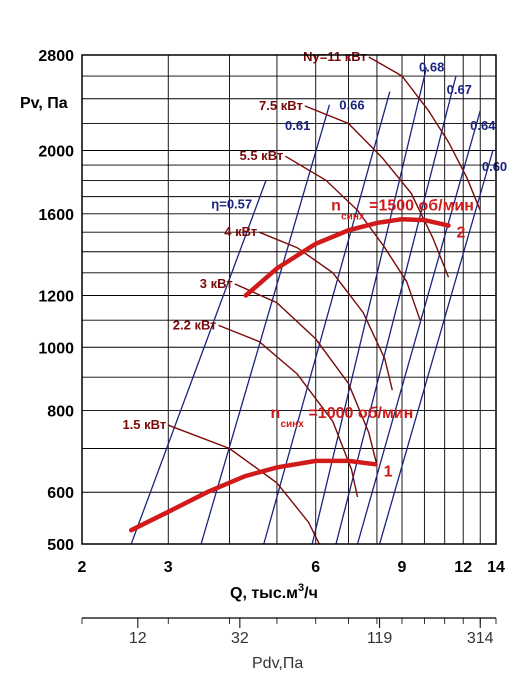 This screenshot has height=685, width=524. Describe the element at coordinates (60, 493) in the screenshot. I see `y-tick-label: 600` at that location.